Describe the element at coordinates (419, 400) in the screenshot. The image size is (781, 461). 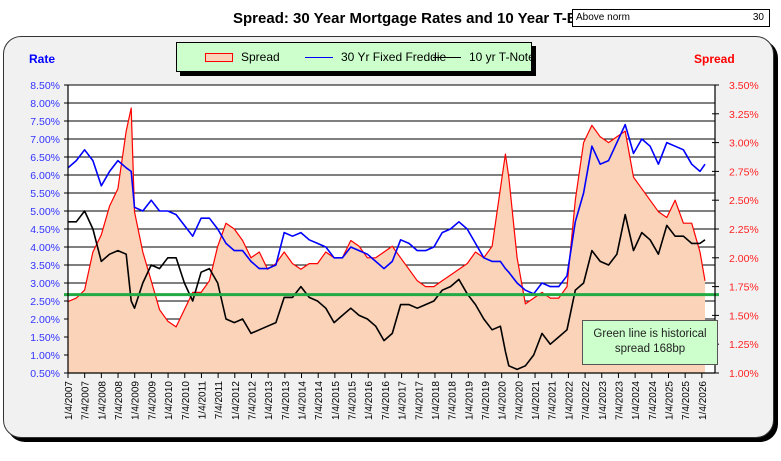
I see `x-tick-label: 7/4/2017` at that location.